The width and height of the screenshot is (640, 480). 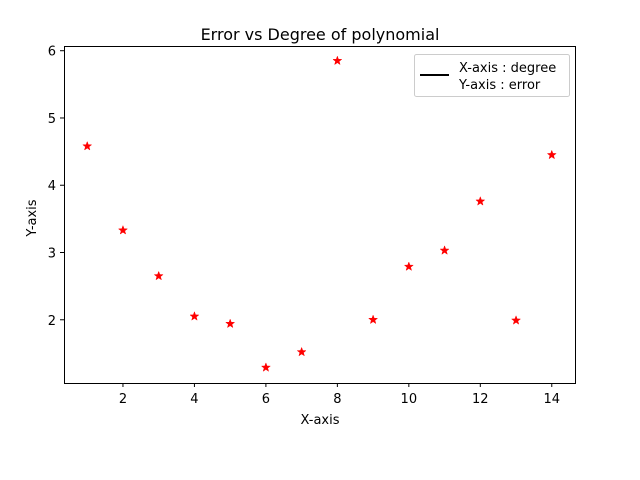 I want to click on legend-entry-degree: X-axis : degree, so click(x=507, y=68).